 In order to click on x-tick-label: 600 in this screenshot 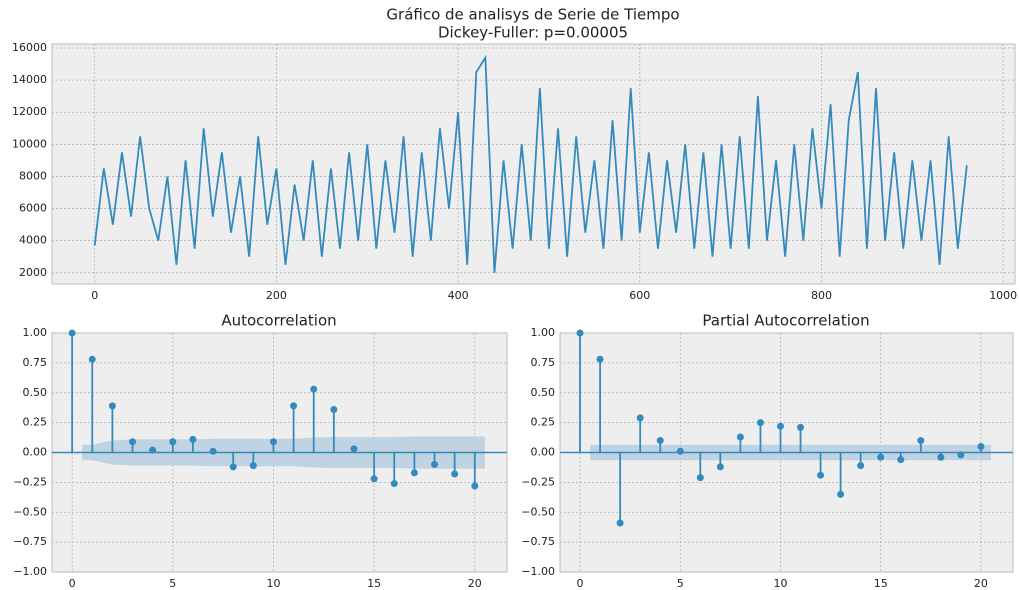, I will do `click(639, 295)`.